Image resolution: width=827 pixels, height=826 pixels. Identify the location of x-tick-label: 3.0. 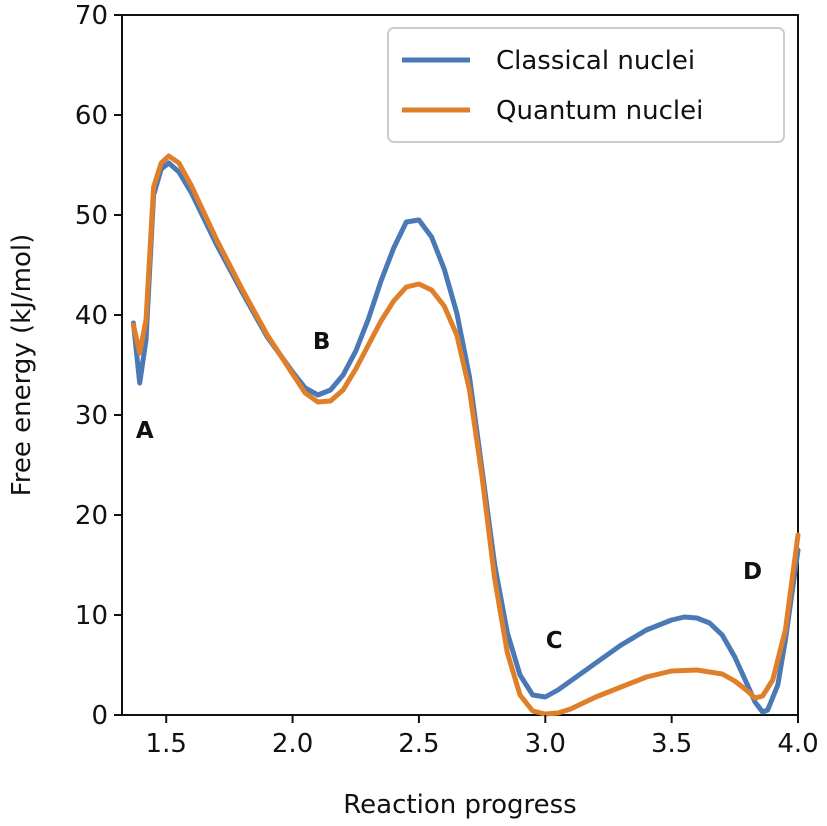
(545, 744).